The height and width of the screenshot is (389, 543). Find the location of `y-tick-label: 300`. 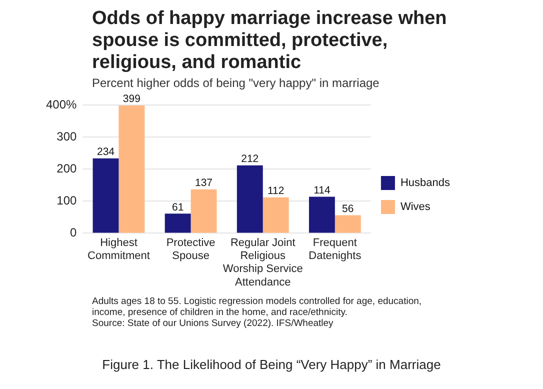

y-tick-label: 300 is located at coordinates (67, 137).